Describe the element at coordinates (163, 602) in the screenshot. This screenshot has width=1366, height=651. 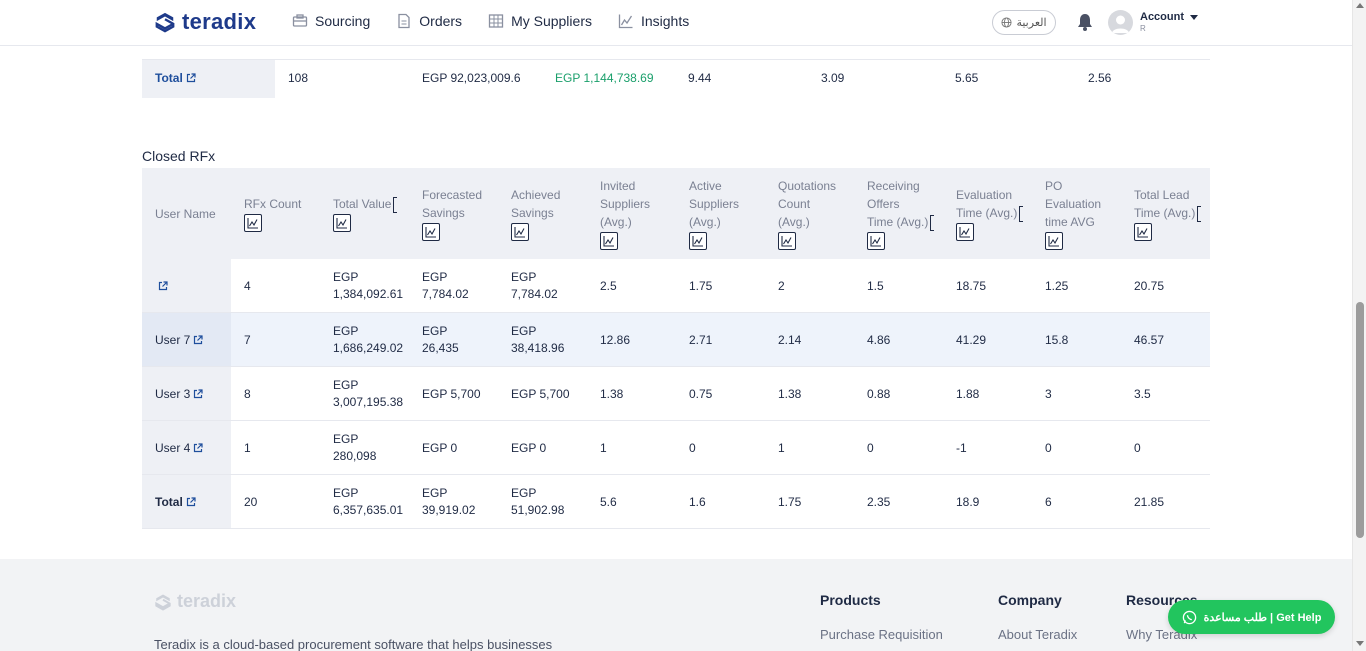
I see `logo-icon` at that location.